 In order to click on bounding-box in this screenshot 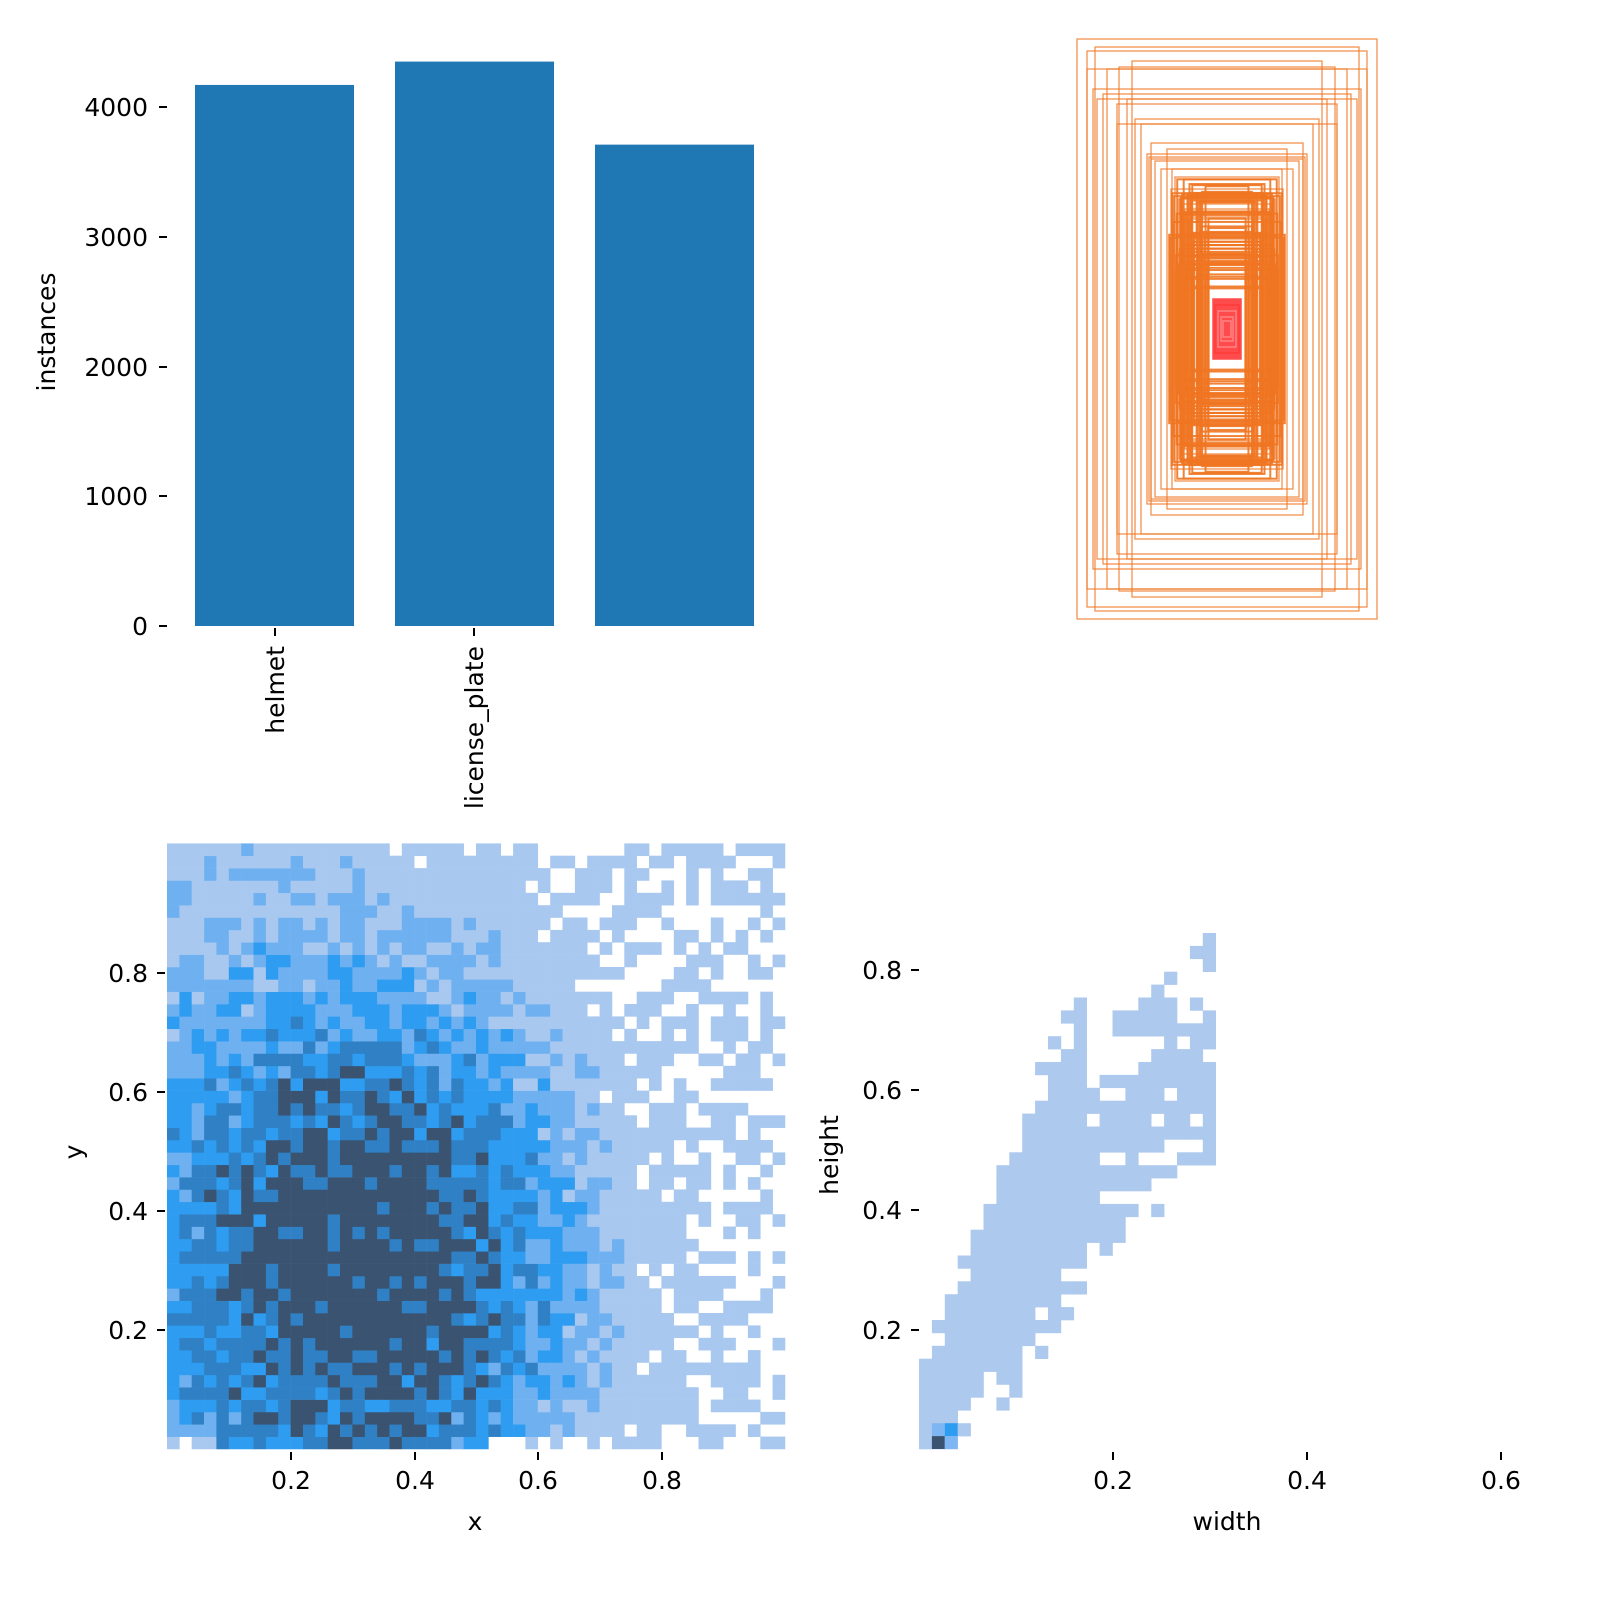, I will do `click(1227, 329)`.